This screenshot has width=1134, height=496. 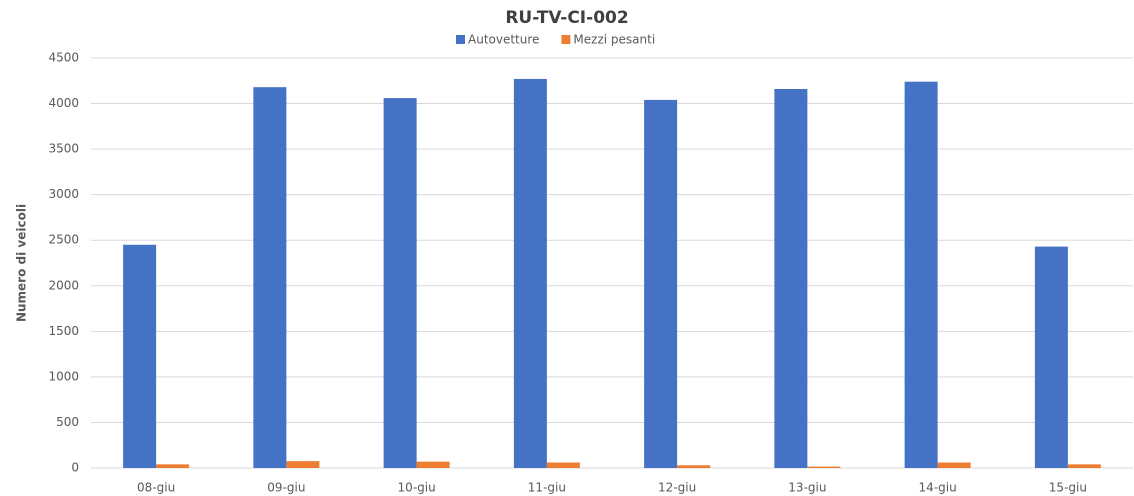 What do you see at coordinates (63, 103) in the screenshot?
I see `y-tick-label: 4000` at bounding box center [63, 103].